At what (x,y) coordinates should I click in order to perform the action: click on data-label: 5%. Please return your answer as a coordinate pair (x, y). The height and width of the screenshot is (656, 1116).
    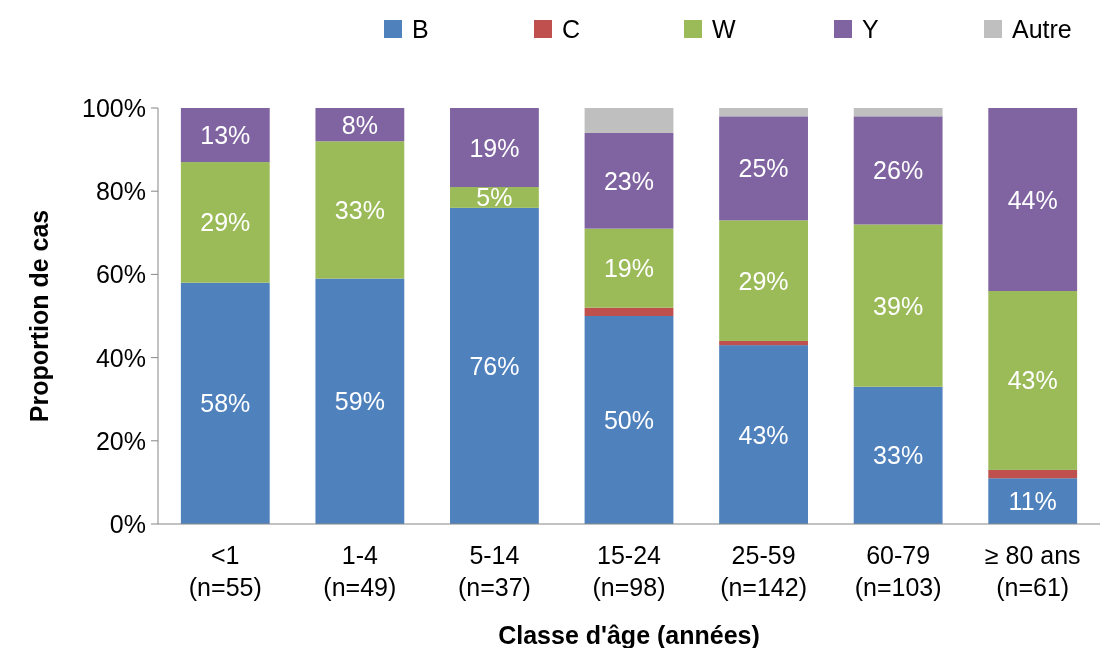
    Looking at the image, I should click on (494, 197).